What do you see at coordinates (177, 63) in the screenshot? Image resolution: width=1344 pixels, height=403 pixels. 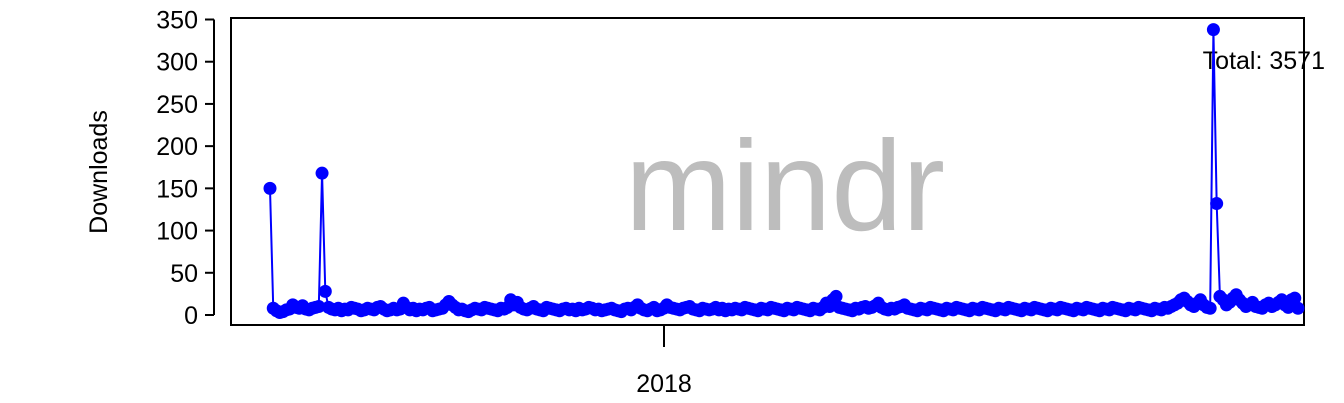 I see `y-tick-label: 300` at bounding box center [177, 63].